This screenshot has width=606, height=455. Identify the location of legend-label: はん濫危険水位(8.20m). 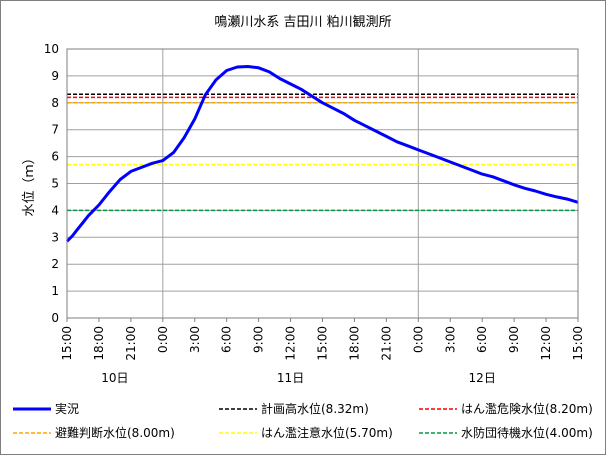
(527, 408).